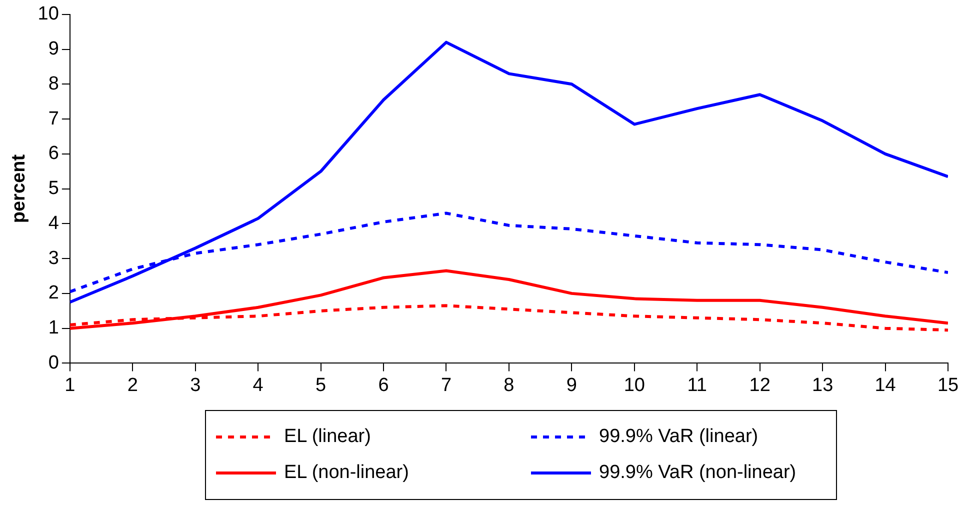 The height and width of the screenshot is (523, 966). Describe the element at coordinates (258, 385) in the screenshot. I see `x-tick-label: 4` at that location.